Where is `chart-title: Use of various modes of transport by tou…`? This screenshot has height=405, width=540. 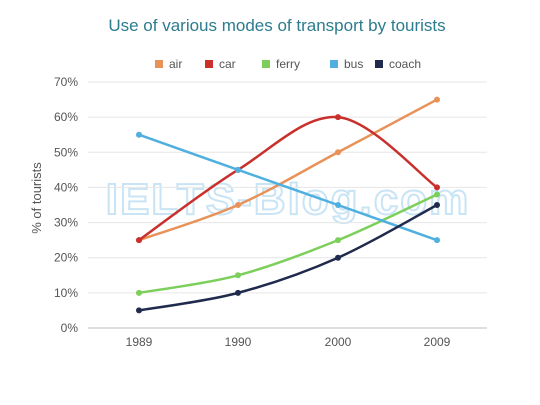
chart-title: Use of various modes of transport by tou… is located at coordinates (276, 25).